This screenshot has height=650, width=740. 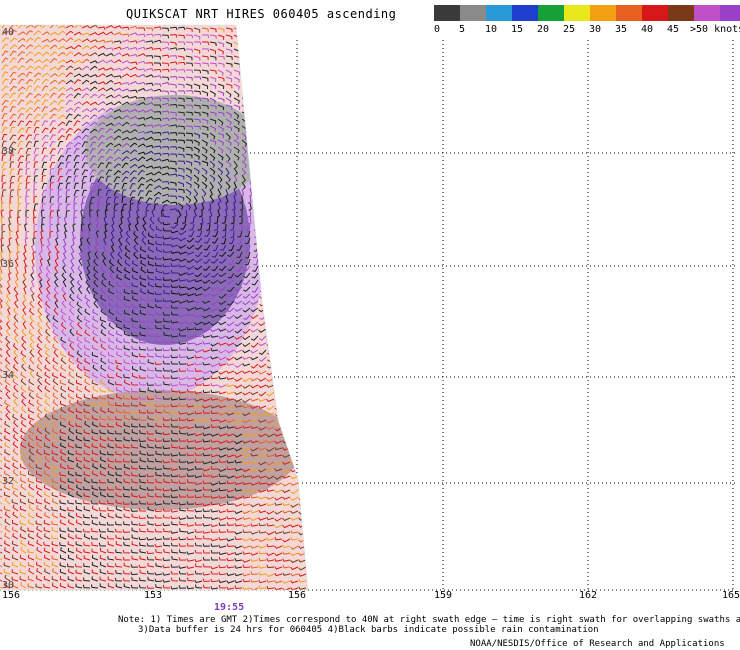 What do you see at coordinates (8, 375) in the screenshot?
I see `y-tick-34: 34` at bounding box center [8, 375].